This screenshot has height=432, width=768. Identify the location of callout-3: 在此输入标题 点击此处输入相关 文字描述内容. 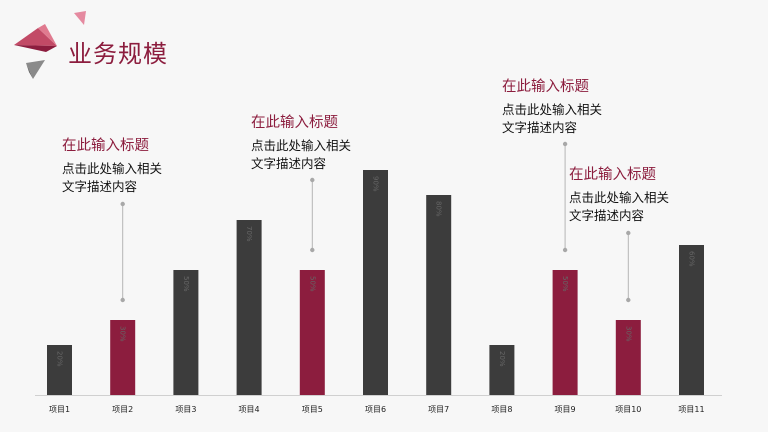
(552, 107).